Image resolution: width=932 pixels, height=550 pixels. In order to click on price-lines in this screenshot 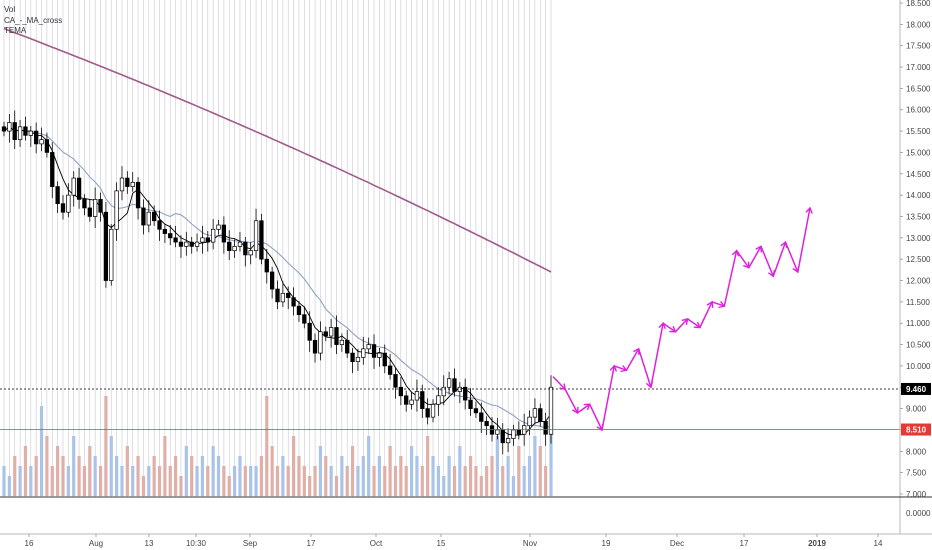, I will do `click(450, 409)`.